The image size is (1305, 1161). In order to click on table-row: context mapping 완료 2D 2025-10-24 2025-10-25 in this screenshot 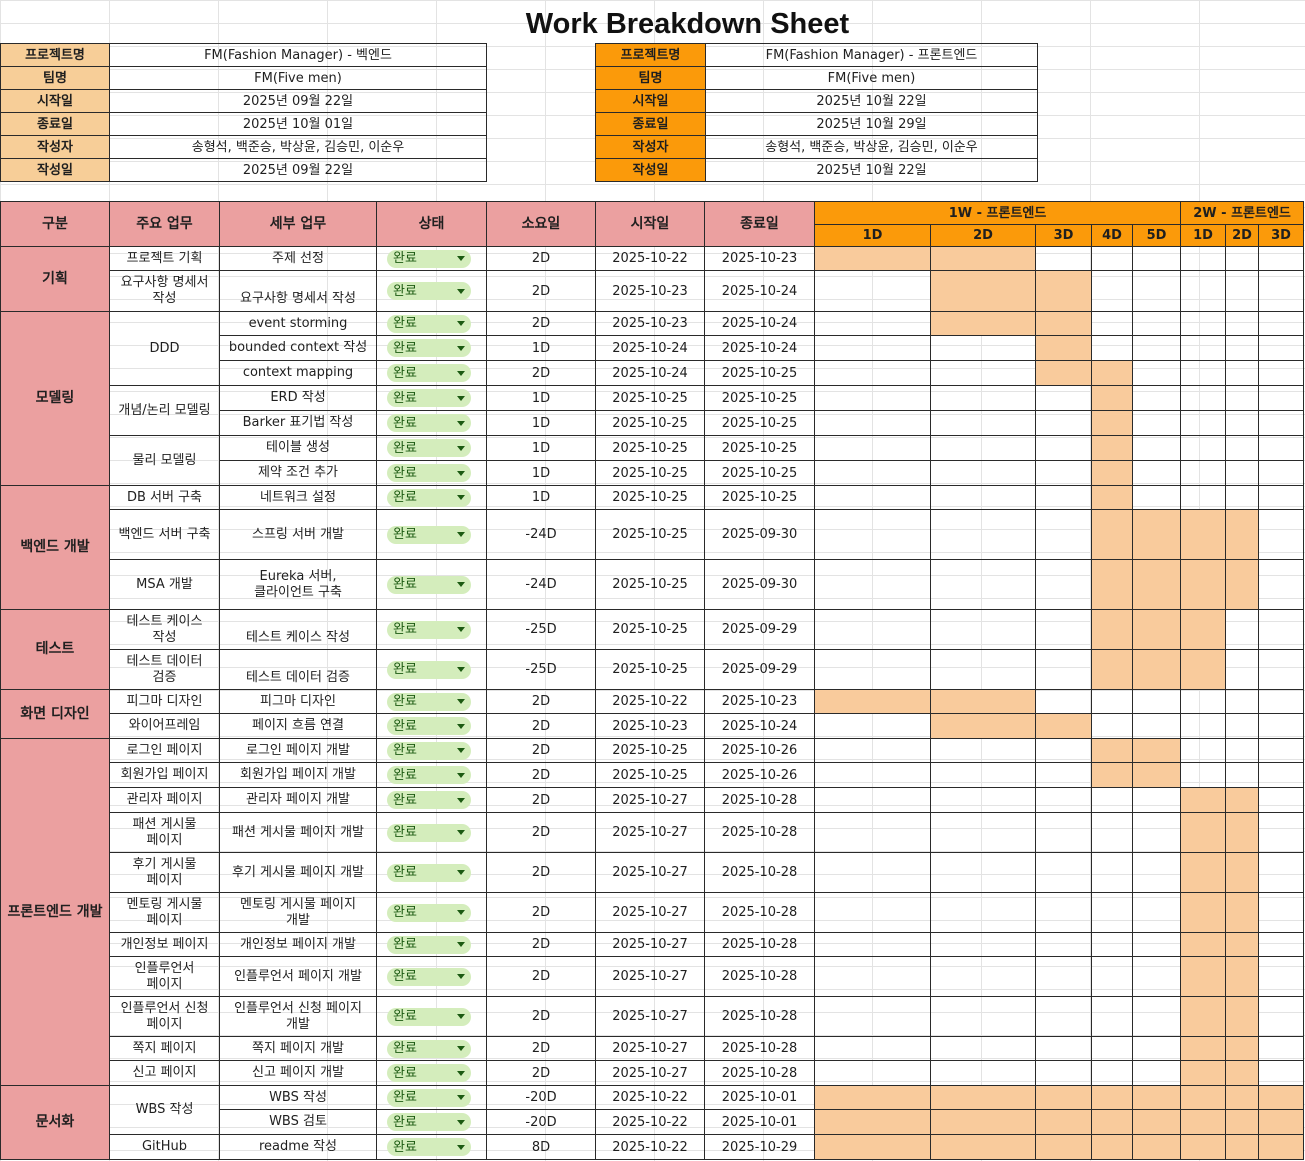, I will do `click(653, 373)`.